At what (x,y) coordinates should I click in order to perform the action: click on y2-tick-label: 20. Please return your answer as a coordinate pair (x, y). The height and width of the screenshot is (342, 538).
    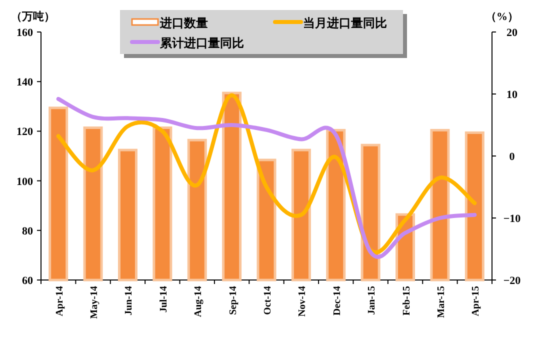
    Looking at the image, I should click on (512, 33).